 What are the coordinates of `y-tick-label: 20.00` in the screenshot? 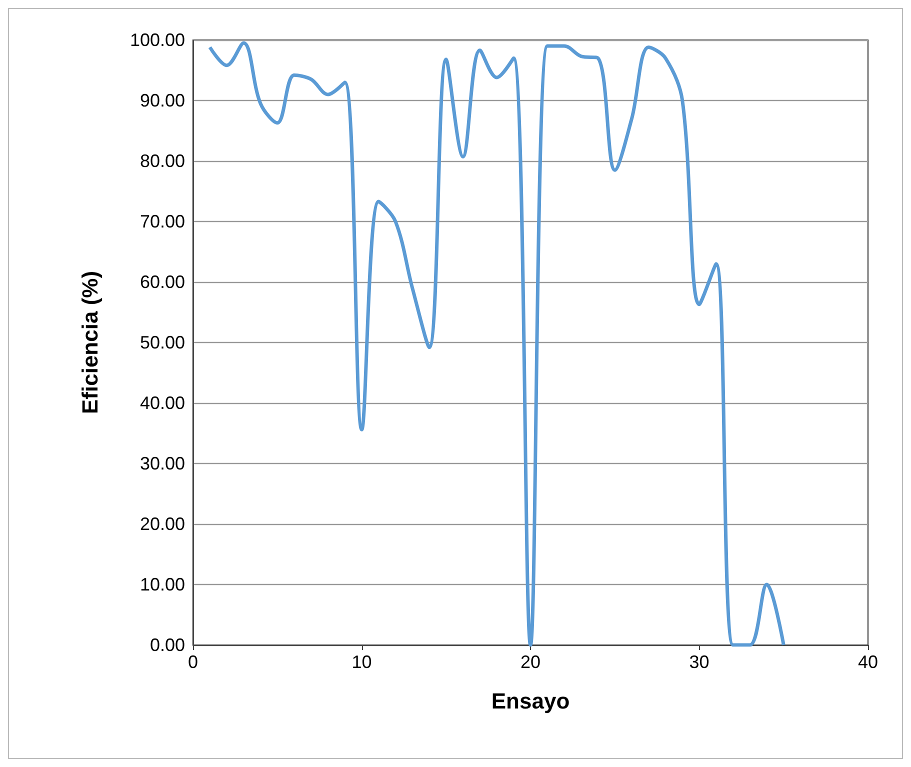 It's located at (162, 524).